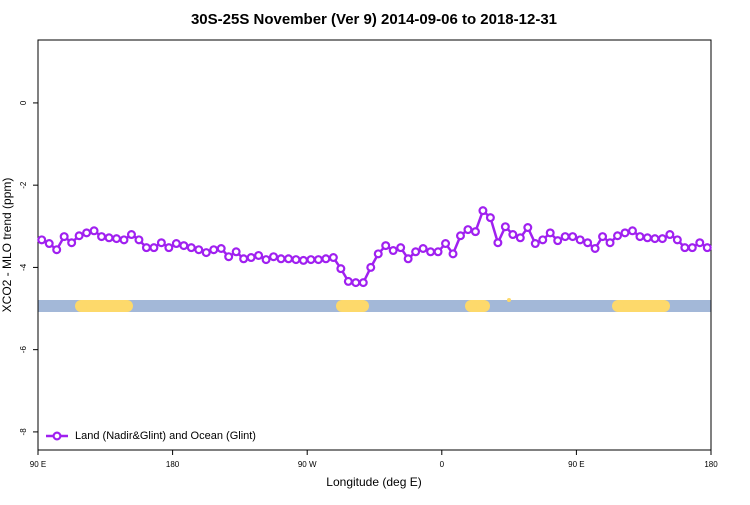 The image size is (750, 505). Describe the element at coordinates (23, 267) in the screenshot. I see `y-tick-label: -4` at that location.